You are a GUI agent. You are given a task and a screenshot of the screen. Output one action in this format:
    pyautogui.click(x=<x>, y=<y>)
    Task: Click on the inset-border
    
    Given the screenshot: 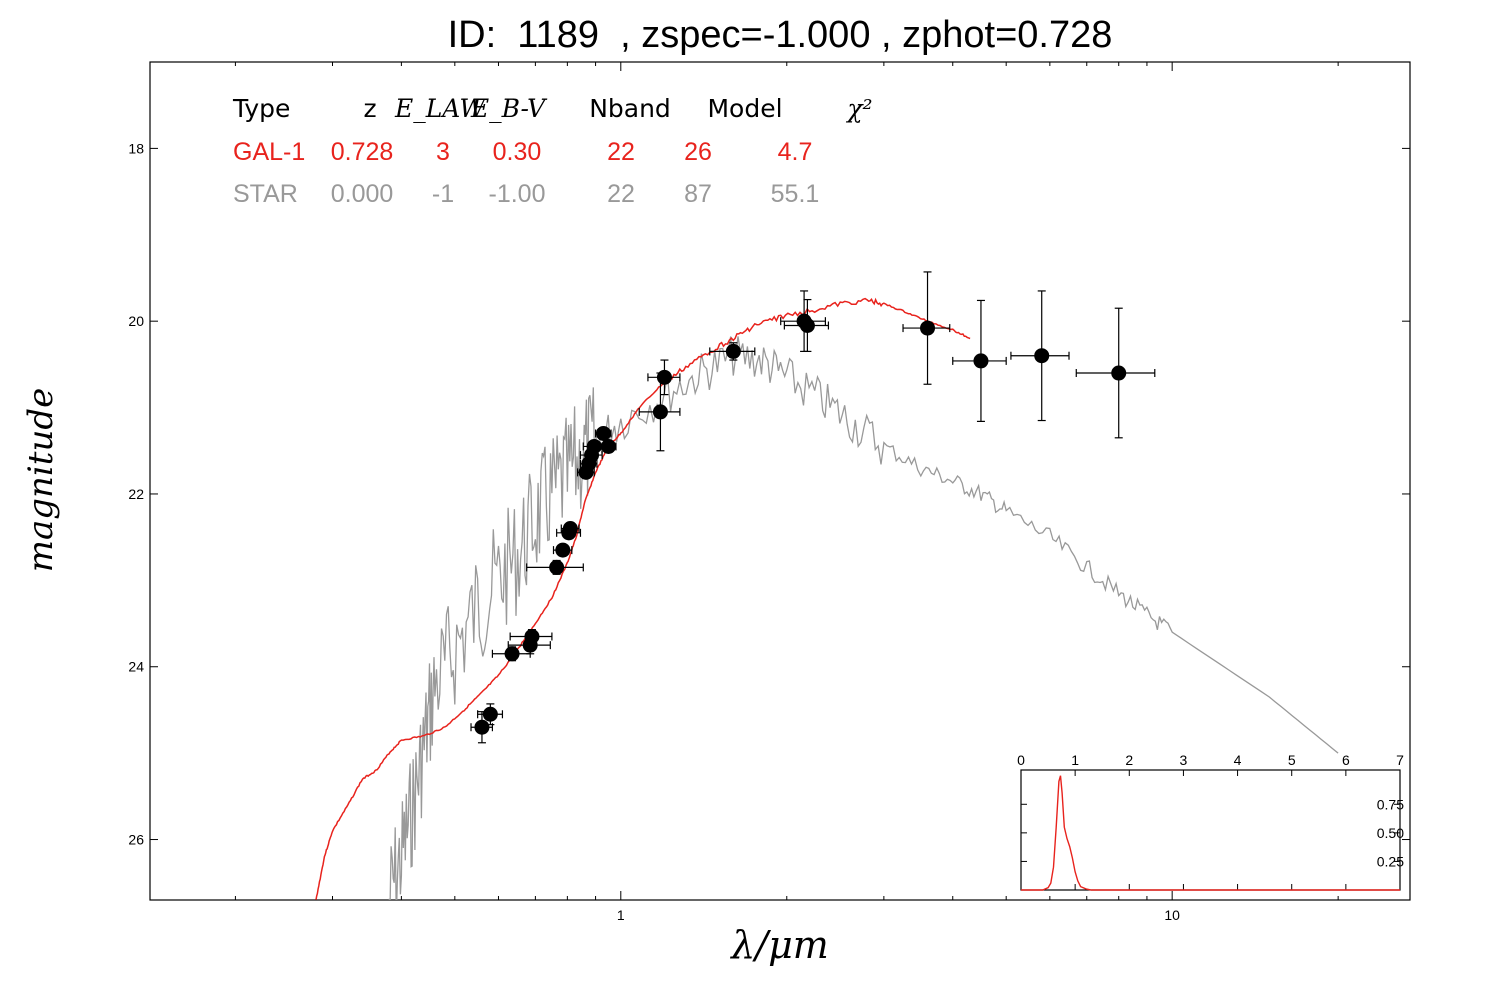 What is the action you would take?
    pyautogui.click(x=1210, y=830)
    